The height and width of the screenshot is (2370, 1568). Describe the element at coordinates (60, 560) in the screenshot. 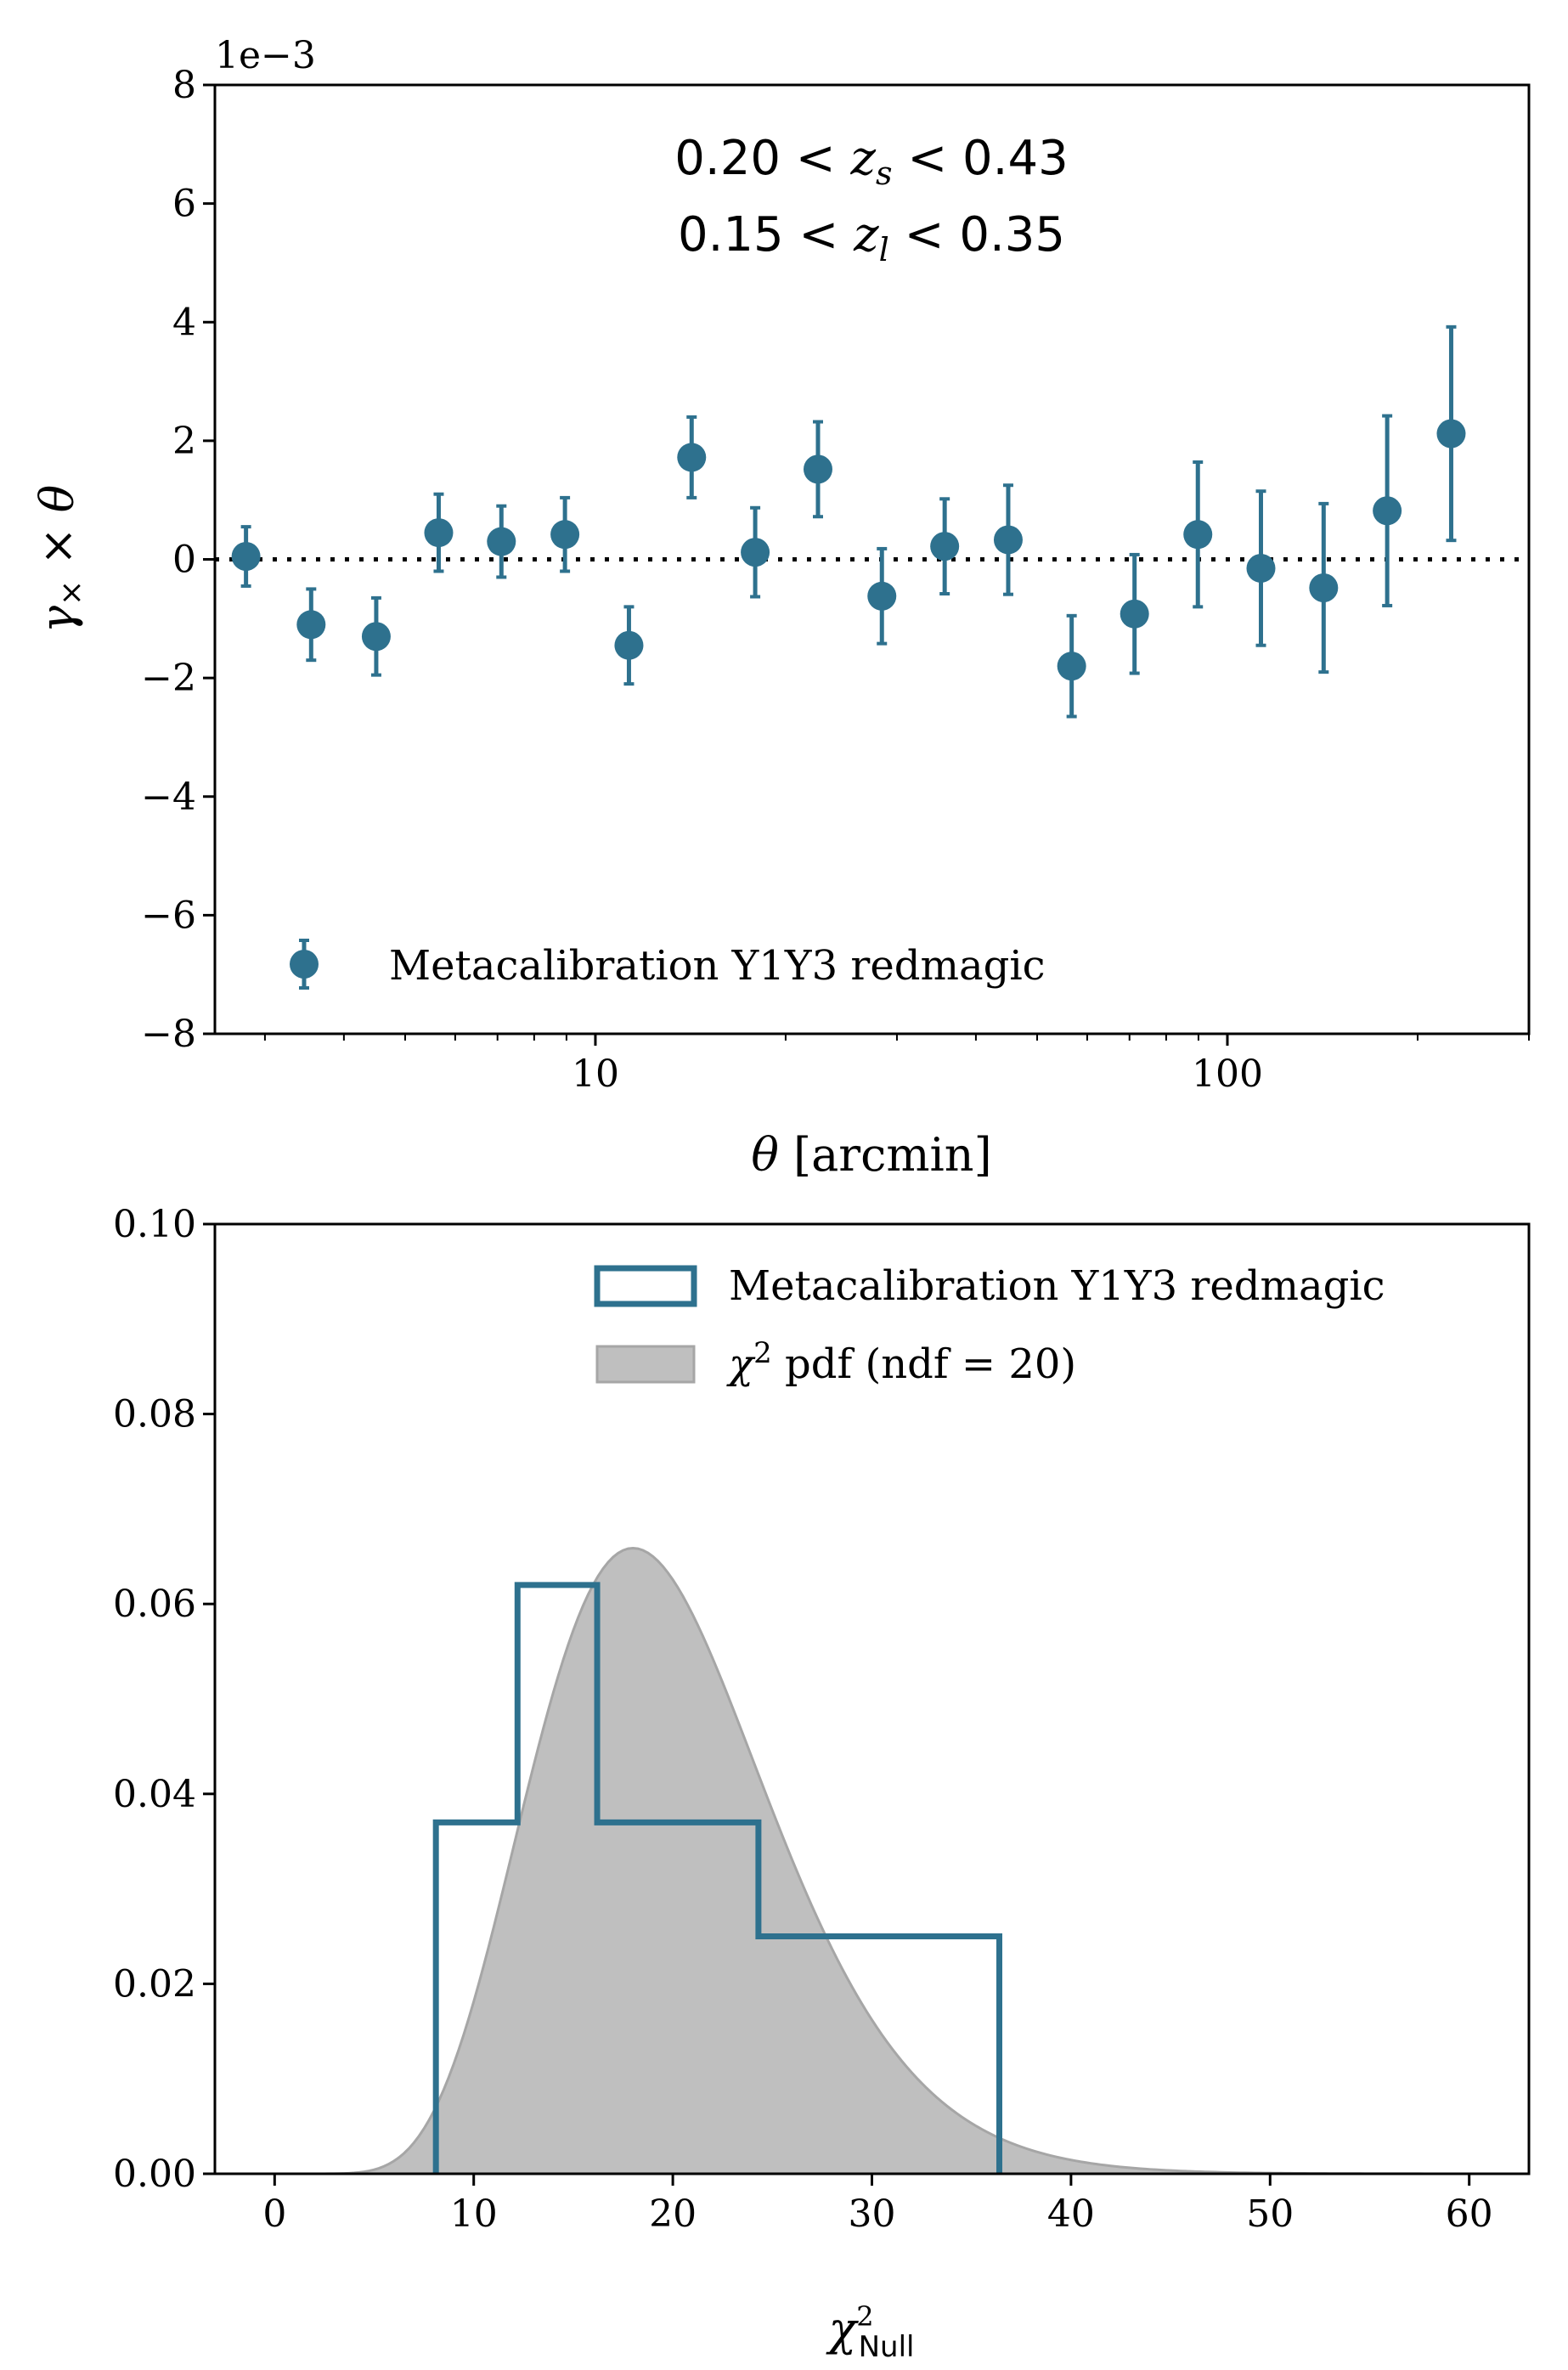

I see `top-y-axis-label: γ× × θ` at that location.